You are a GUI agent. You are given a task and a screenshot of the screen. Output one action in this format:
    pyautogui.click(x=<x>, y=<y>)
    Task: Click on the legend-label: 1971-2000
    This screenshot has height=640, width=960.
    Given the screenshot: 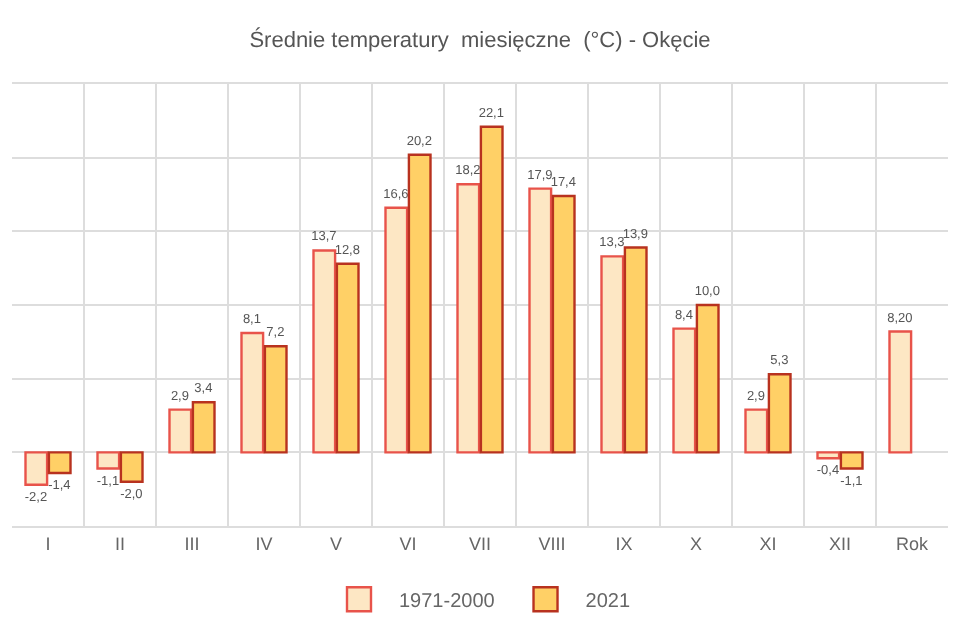 What is the action you would take?
    pyautogui.click(x=447, y=602)
    